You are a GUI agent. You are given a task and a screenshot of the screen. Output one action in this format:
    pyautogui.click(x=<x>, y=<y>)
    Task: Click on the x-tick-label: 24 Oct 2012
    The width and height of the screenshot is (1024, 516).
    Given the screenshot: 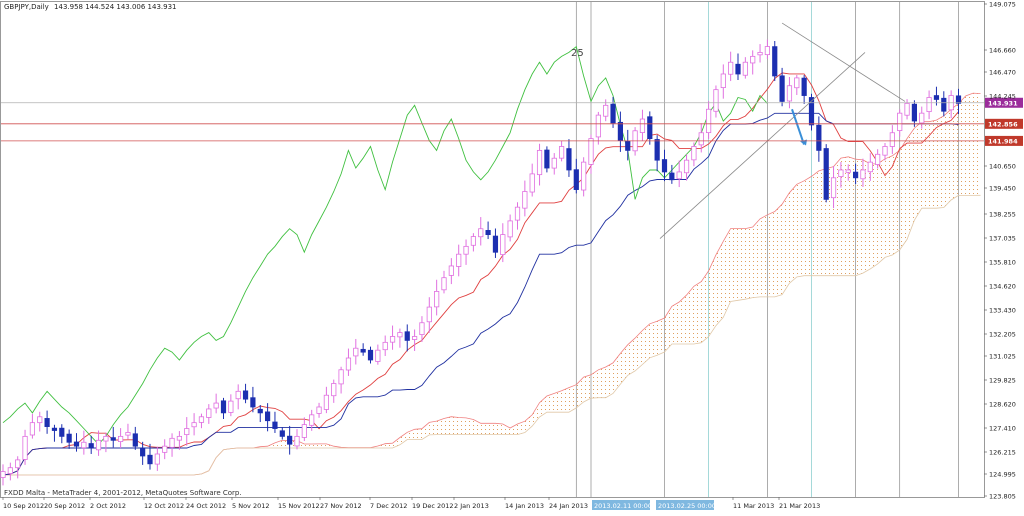 What is the action you would take?
    pyautogui.click(x=206, y=506)
    